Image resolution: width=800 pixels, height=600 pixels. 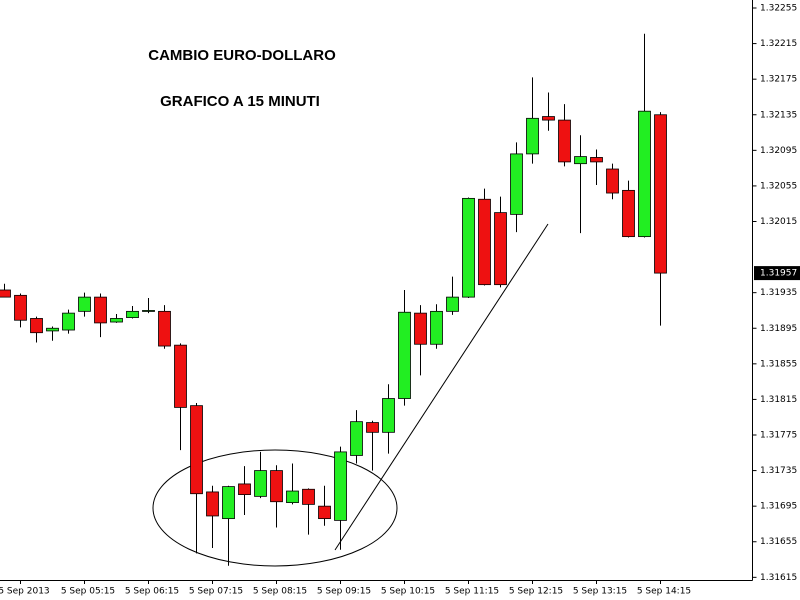 What do you see at coordinates (275, 508) in the screenshot?
I see `highlight-ellipse` at bounding box center [275, 508].